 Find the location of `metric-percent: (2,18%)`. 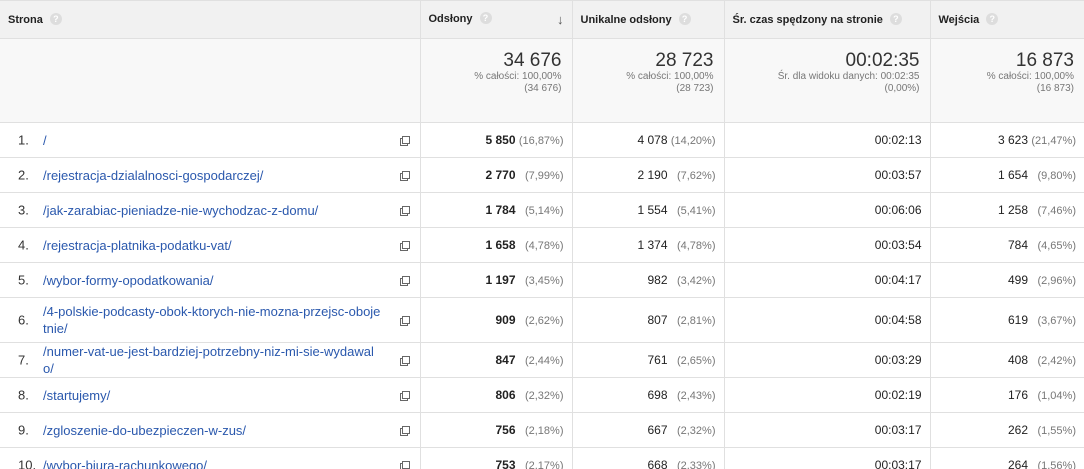

metric-percent: (2,18%) is located at coordinates (544, 431).